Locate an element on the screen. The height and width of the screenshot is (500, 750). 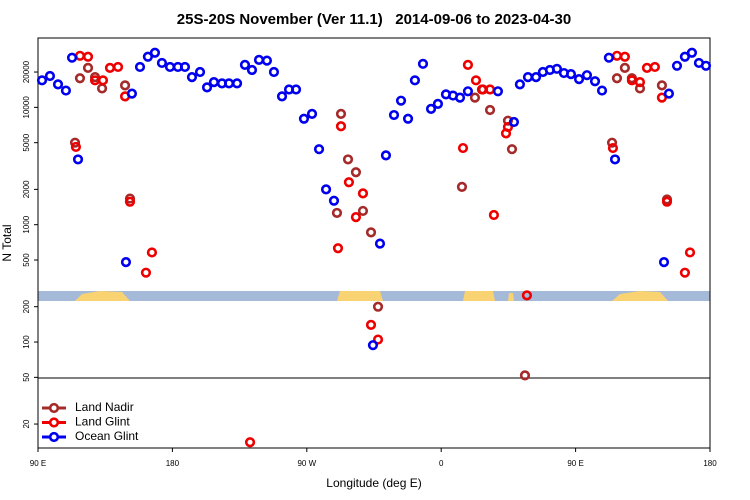
y-tick-label: 100 is located at coordinates (26, 342).